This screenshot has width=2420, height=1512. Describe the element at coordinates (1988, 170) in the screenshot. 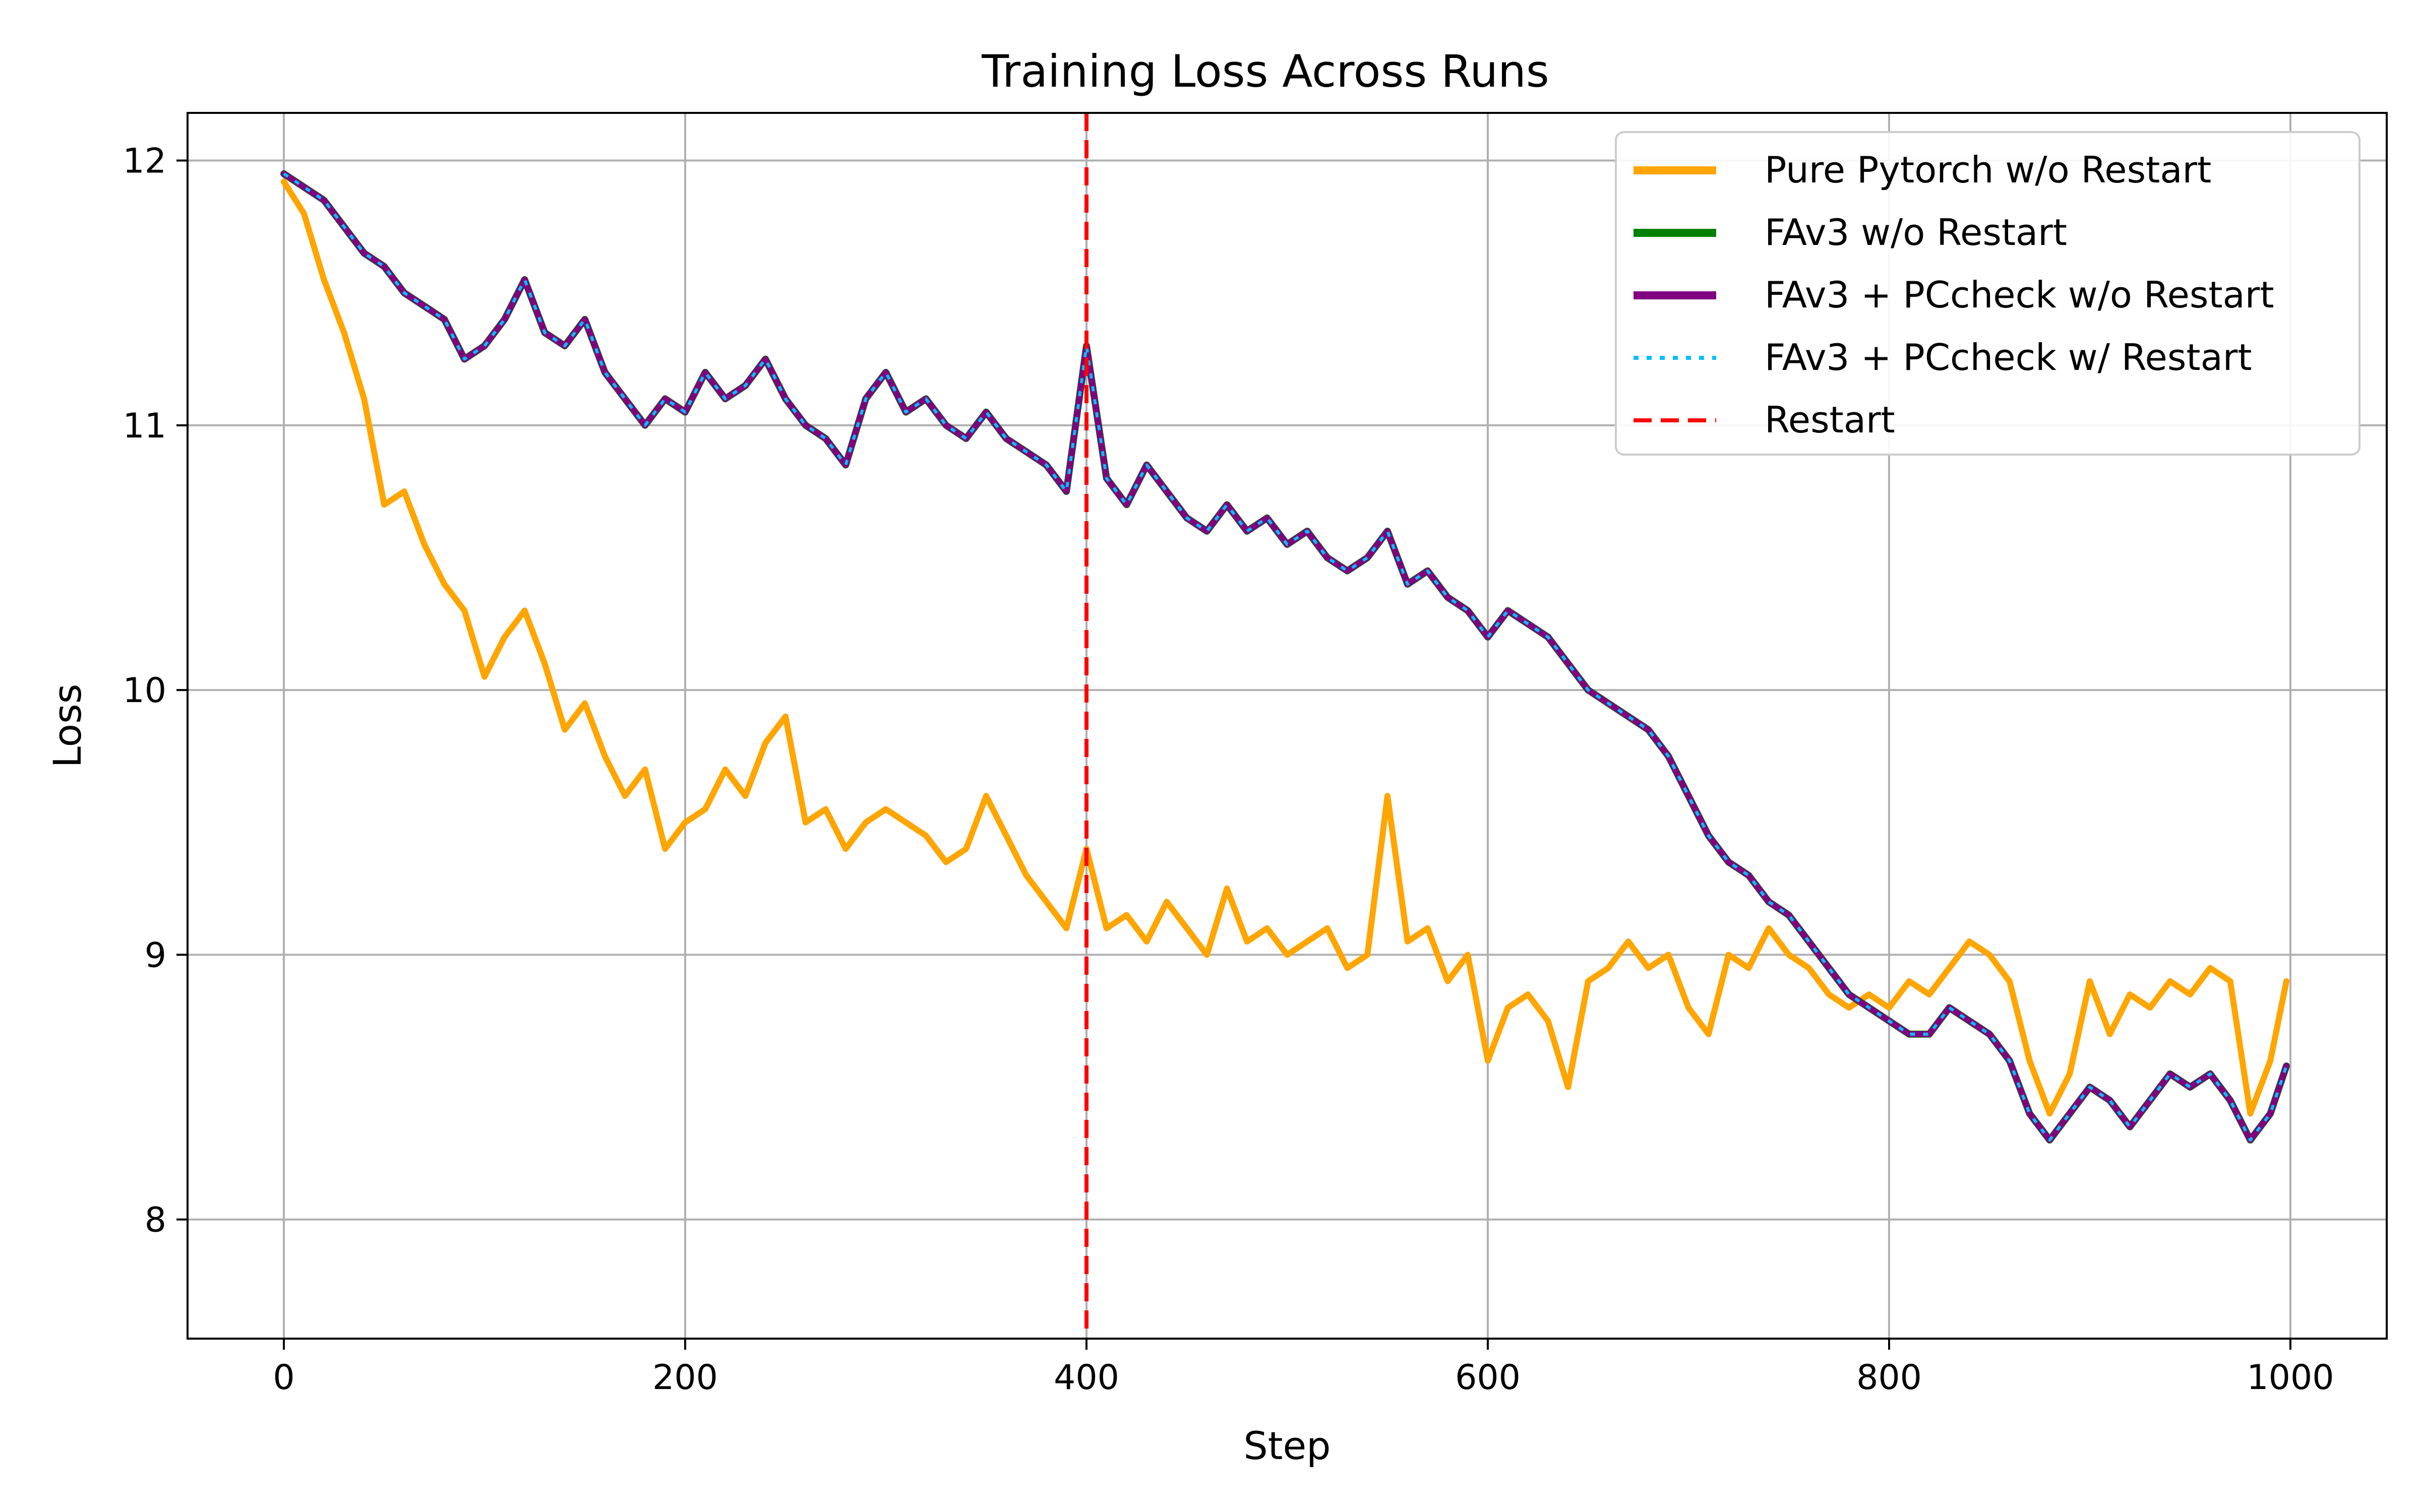

I see `legend-label: Pure Pytorch w/o Restart` at that location.